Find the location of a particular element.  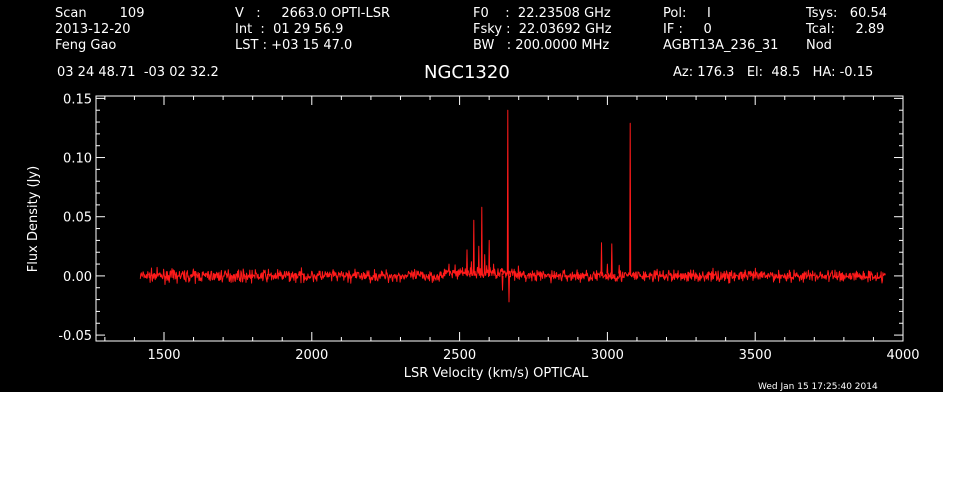

y-tick-label: 0.15 is located at coordinates (77, 99).